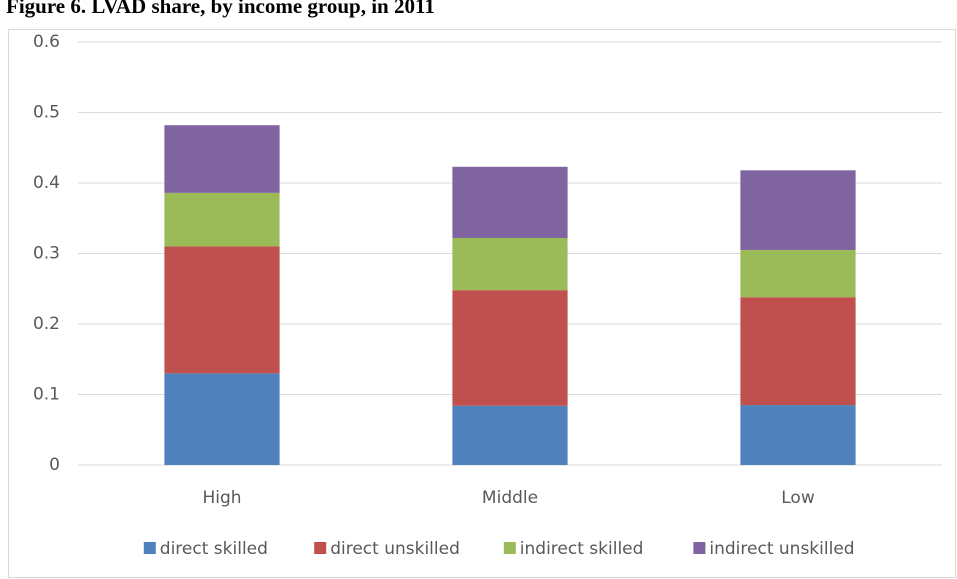 The height and width of the screenshot is (579, 957). I want to click on y-tick-label: 0.1, so click(46, 395).